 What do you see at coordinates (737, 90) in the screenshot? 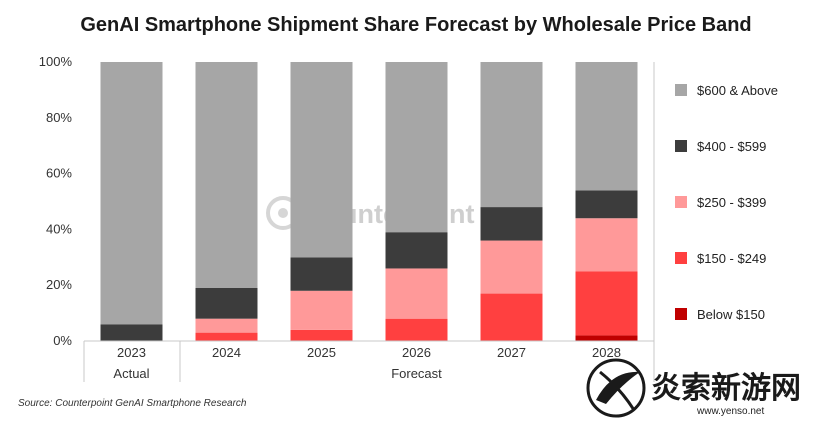
I see `legend-label: $600 & Above` at bounding box center [737, 90].